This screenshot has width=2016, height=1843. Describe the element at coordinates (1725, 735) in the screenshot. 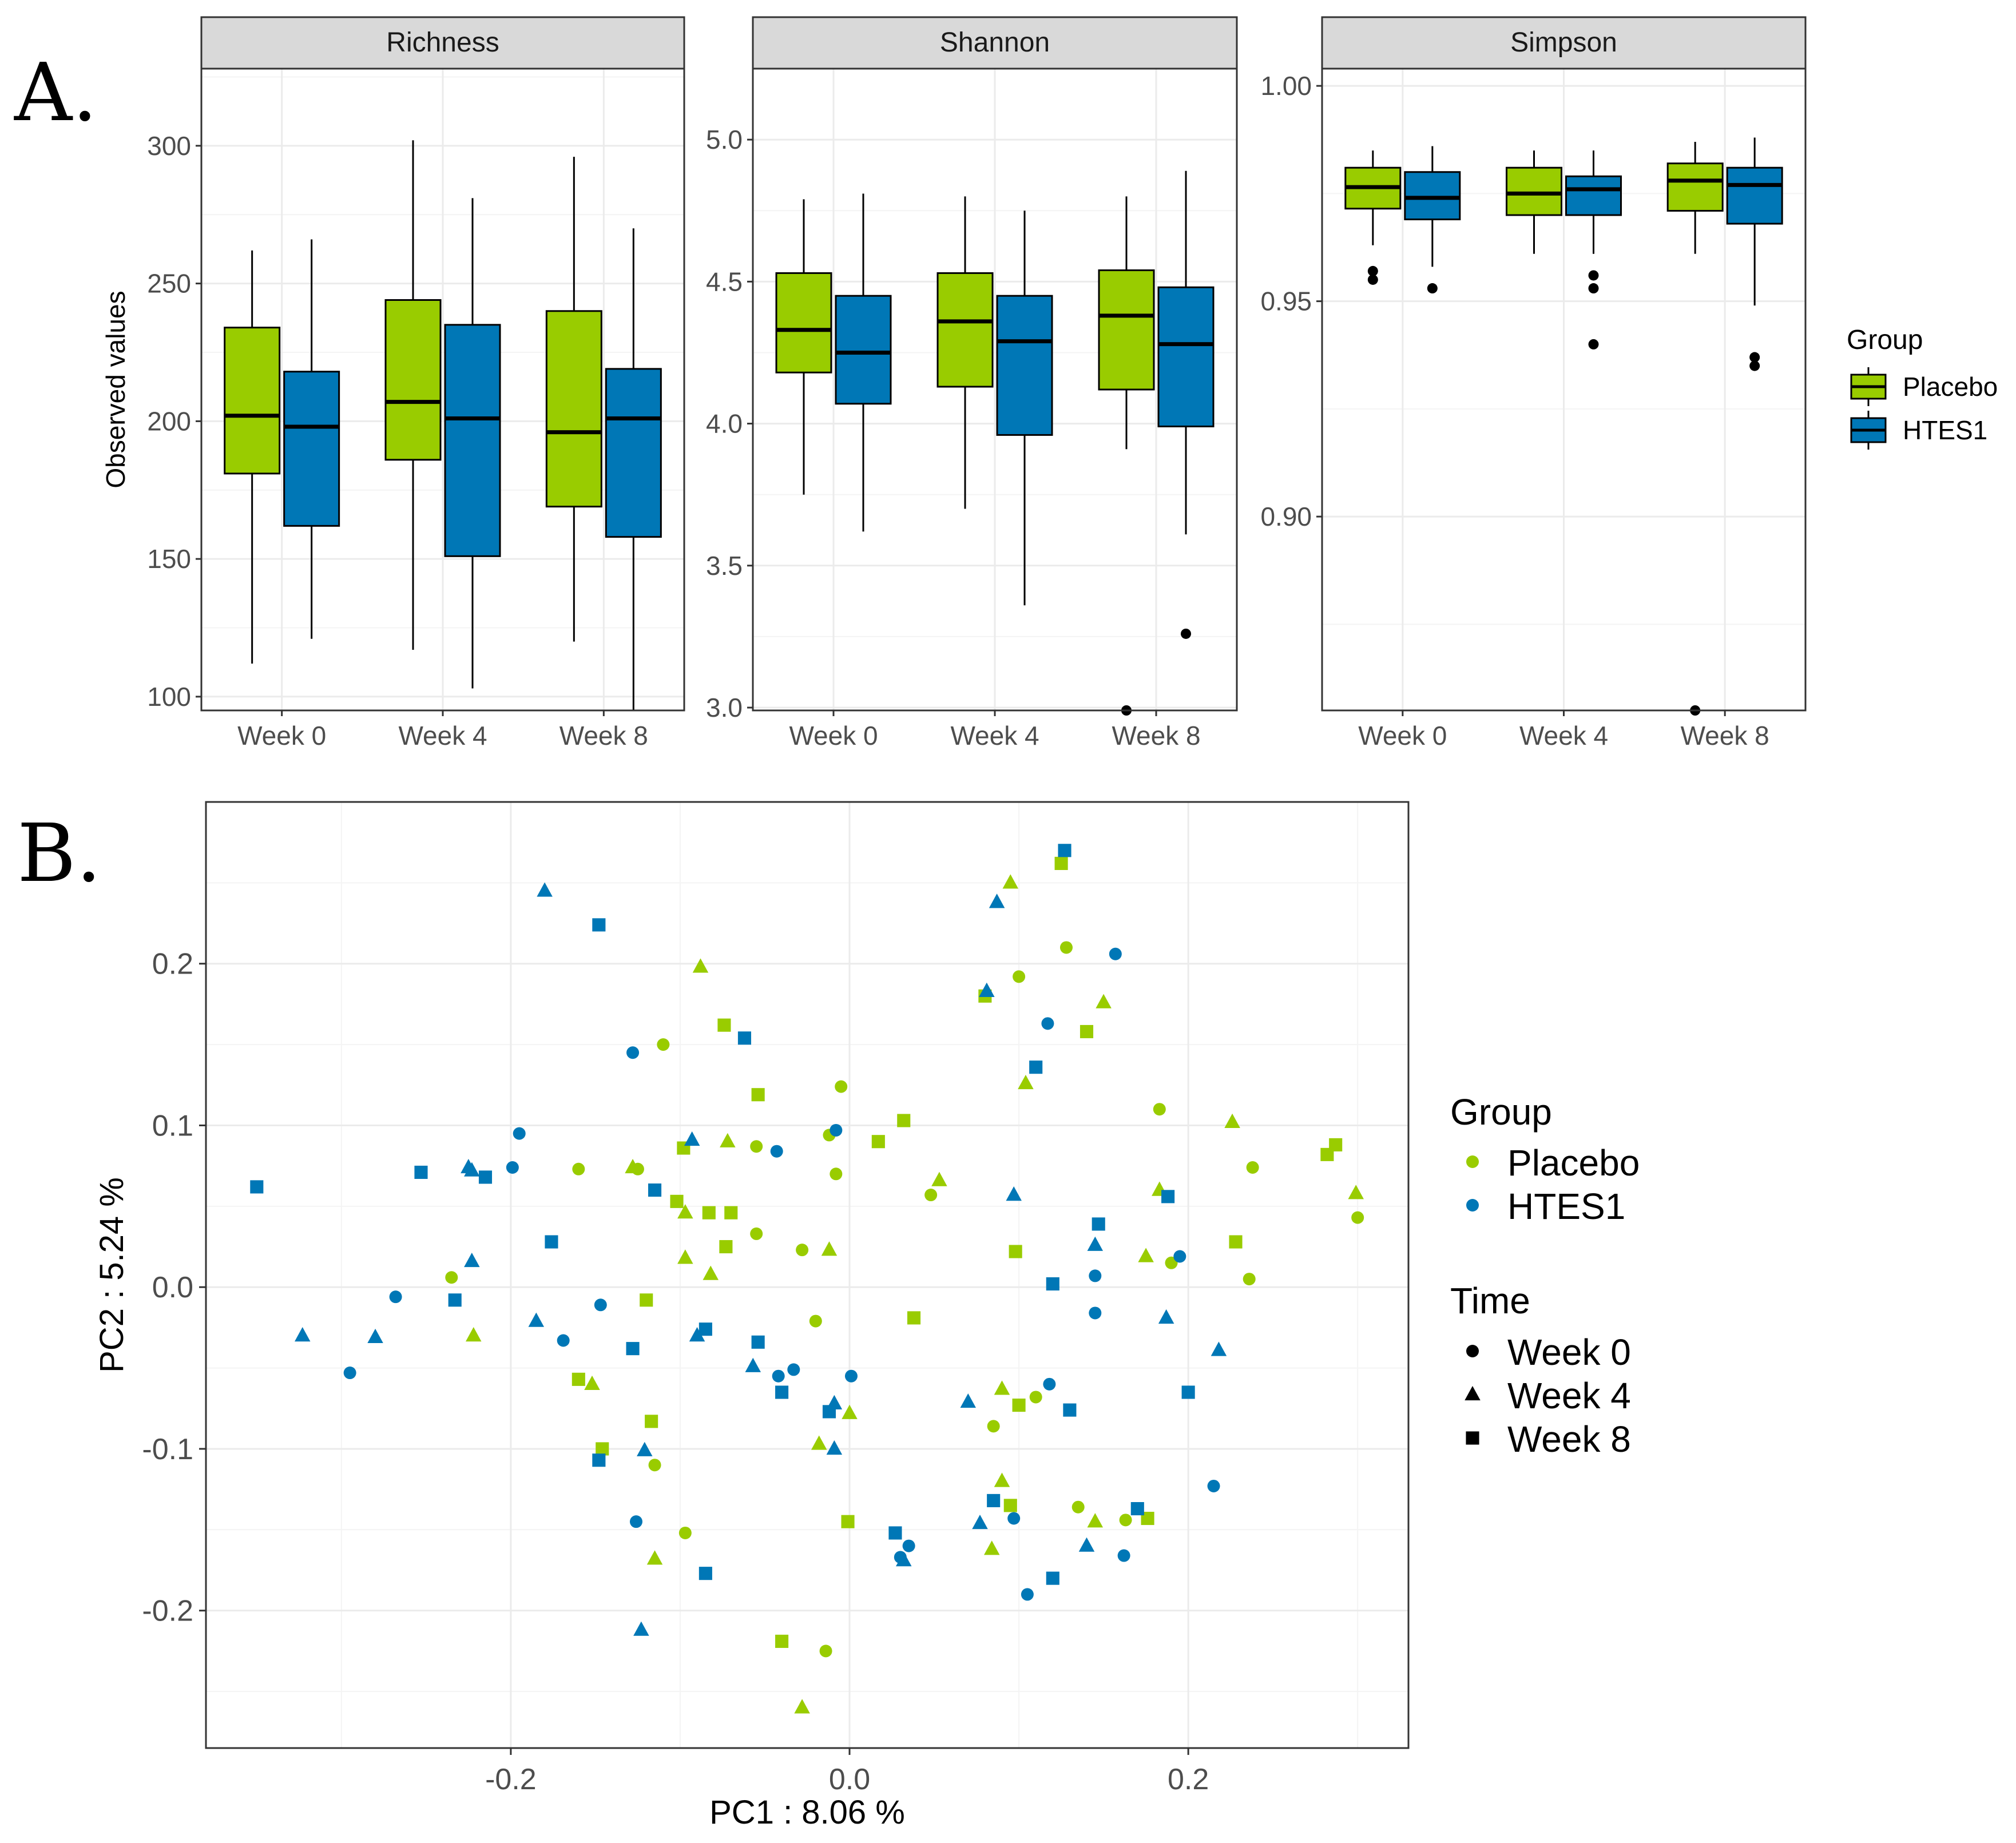

I see `x-tick-label: Week 8` at that location.